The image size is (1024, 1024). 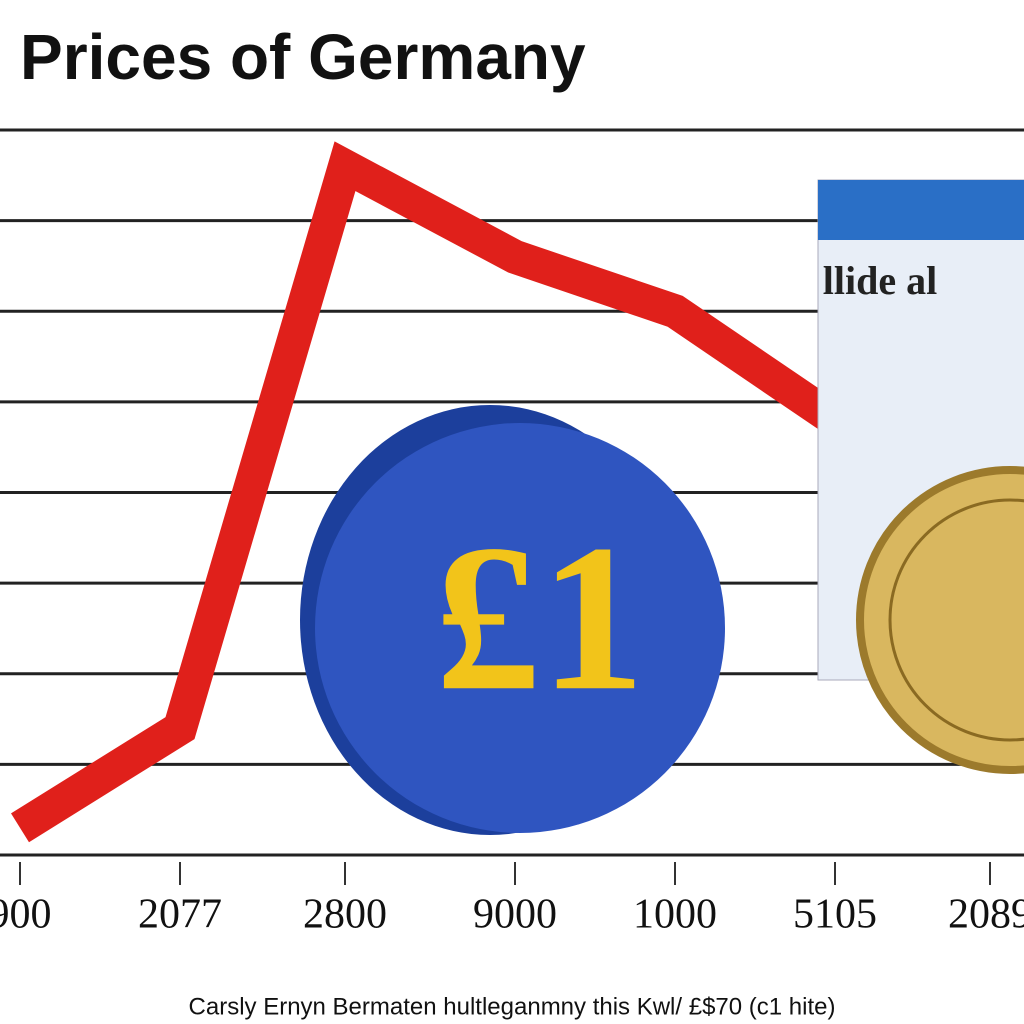 What do you see at coordinates (345, 915) in the screenshot?
I see `x-tick-label: 2800` at bounding box center [345, 915].